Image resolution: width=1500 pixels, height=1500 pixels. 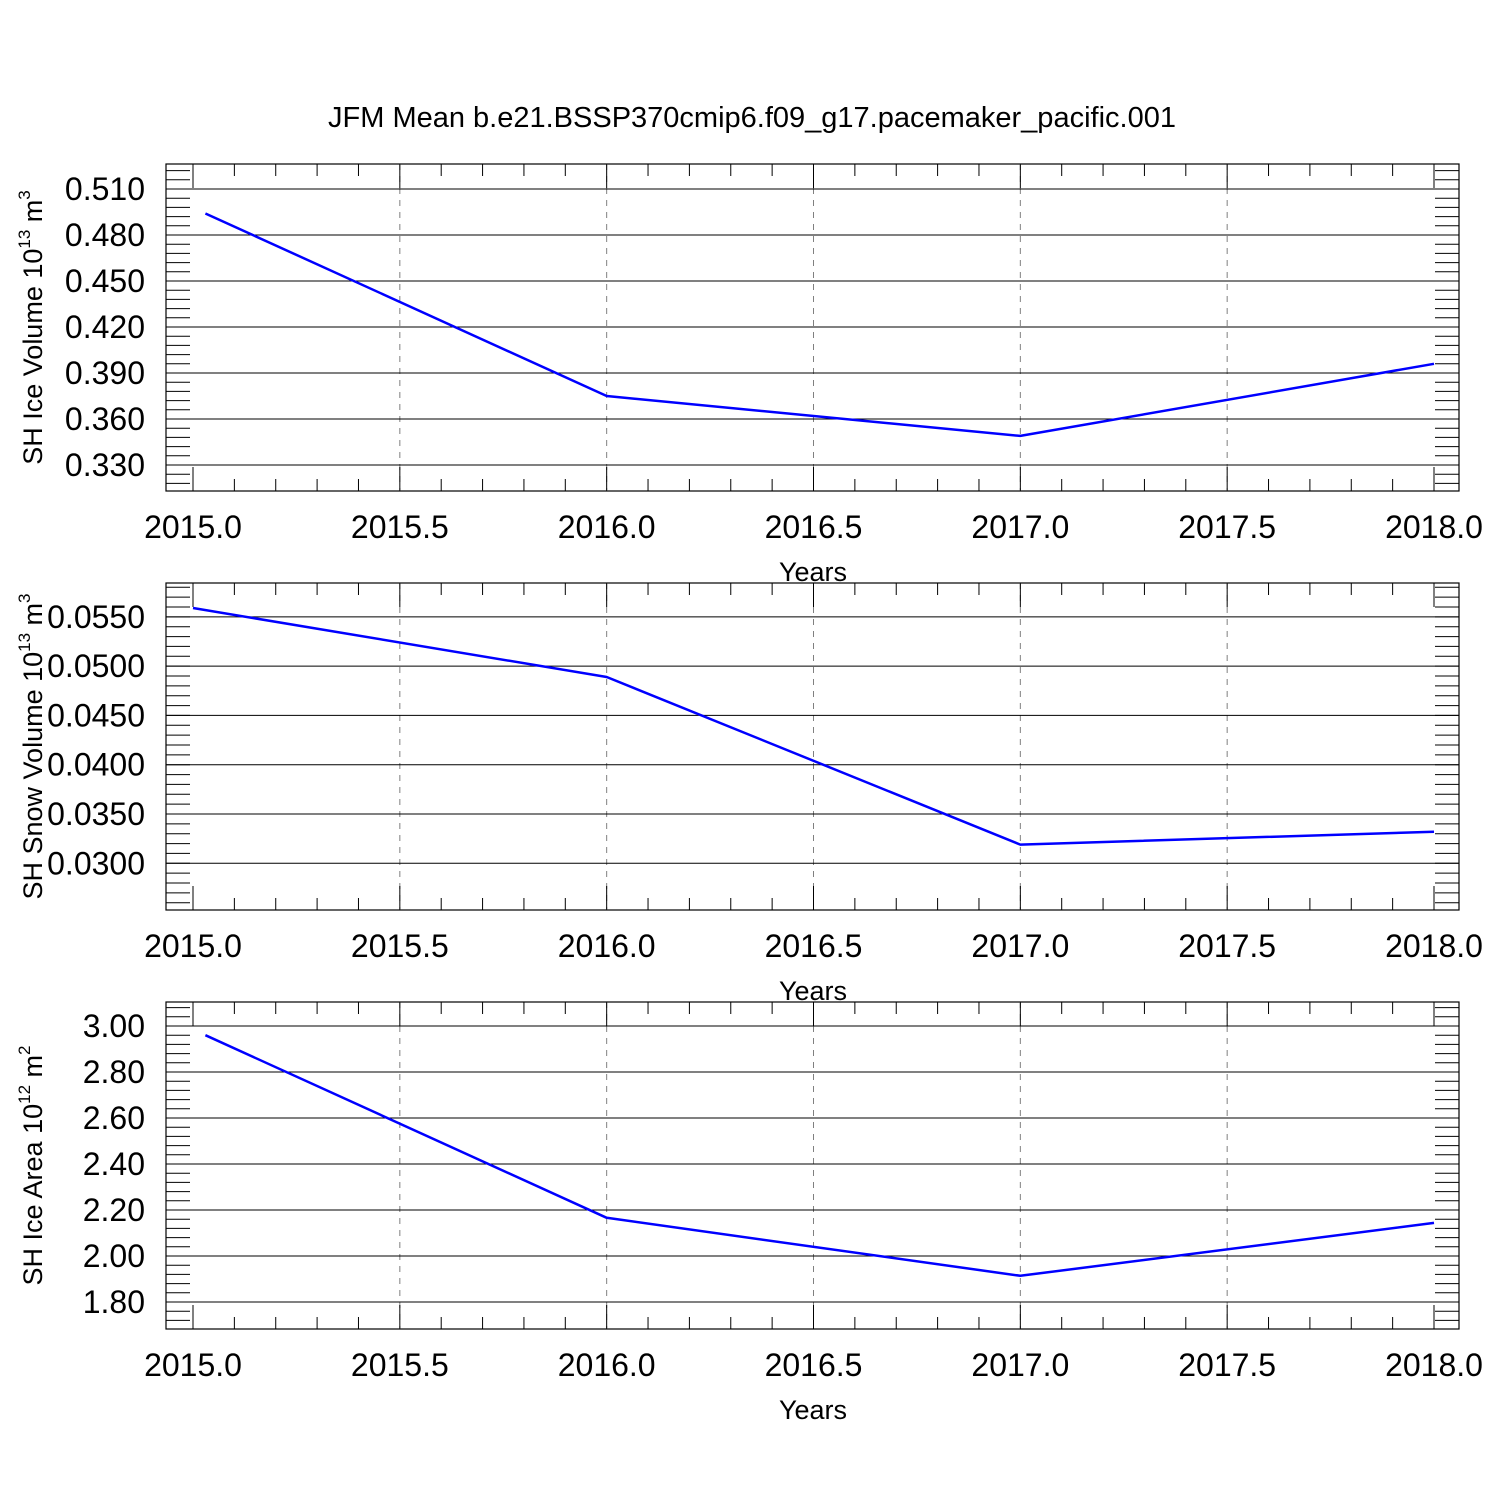 What do you see at coordinates (105, 327) in the screenshot?
I see `ice-volume-y-tick-label: 0.420` at bounding box center [105, 327].